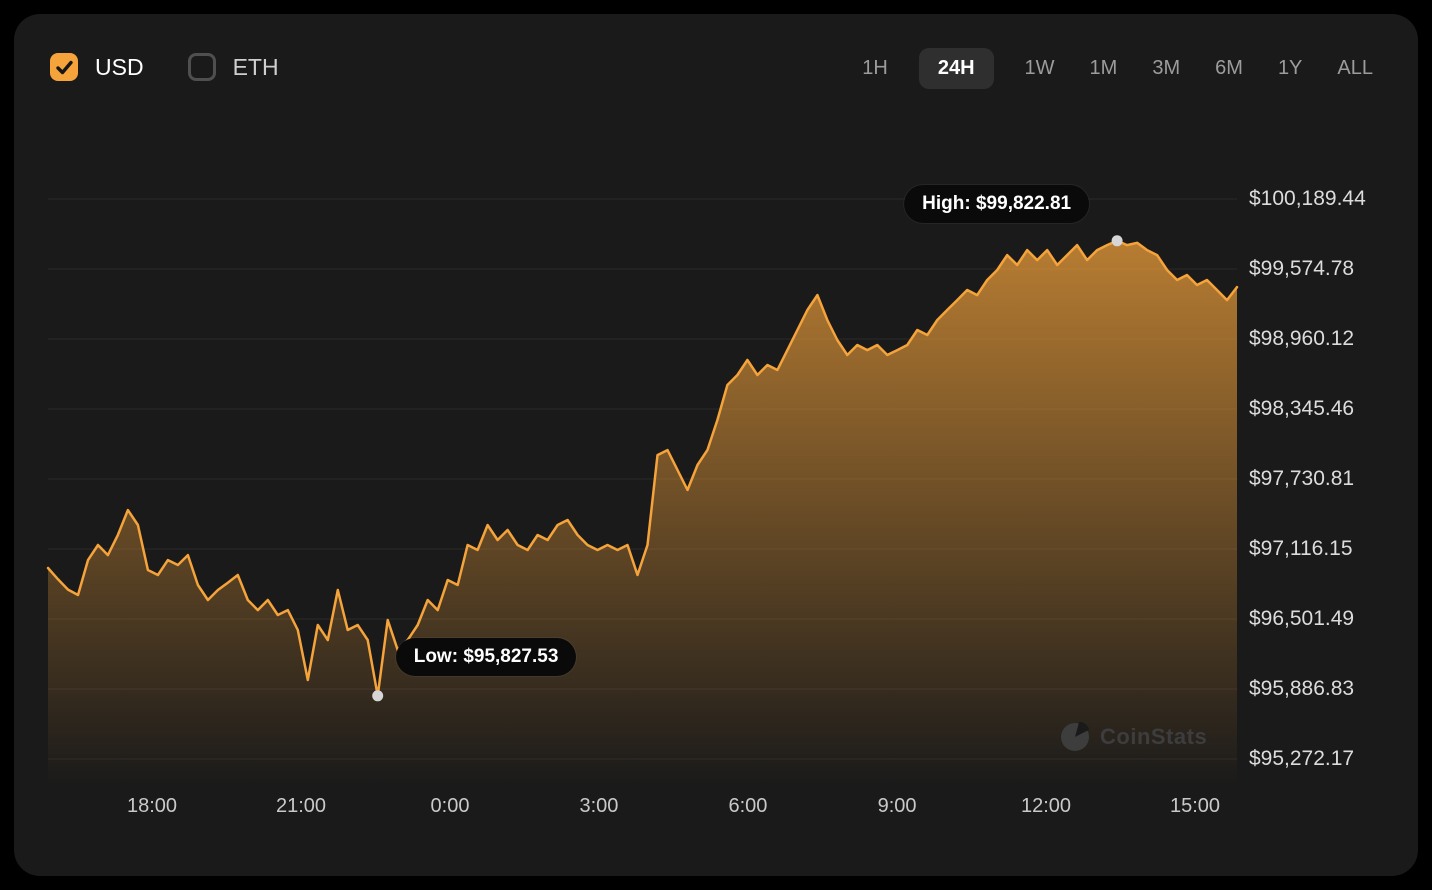 This screenshot has width=1432, height=890. I want to click on checkbox-checked-icon, so click(64, 67).